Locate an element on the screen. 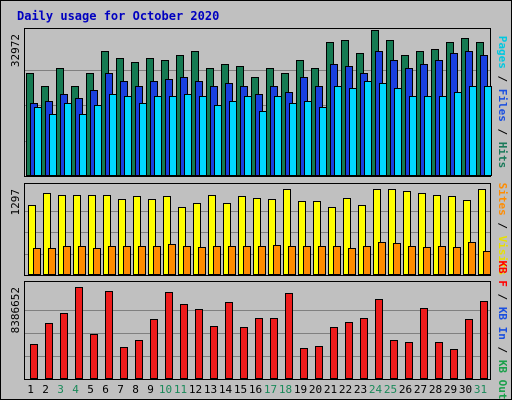 The image size is (512, 400). x-tick-label: 11 is located at coordinates (180, 389).